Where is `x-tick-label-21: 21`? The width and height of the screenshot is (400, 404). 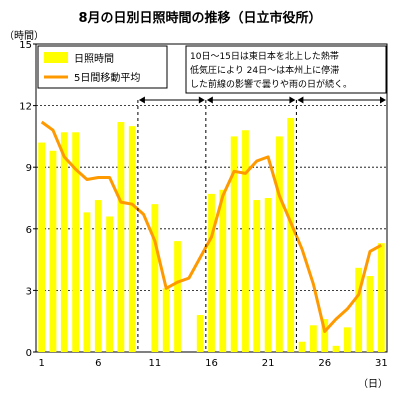
x-tick-label-21: 21 is located at coordinates (268, 363).